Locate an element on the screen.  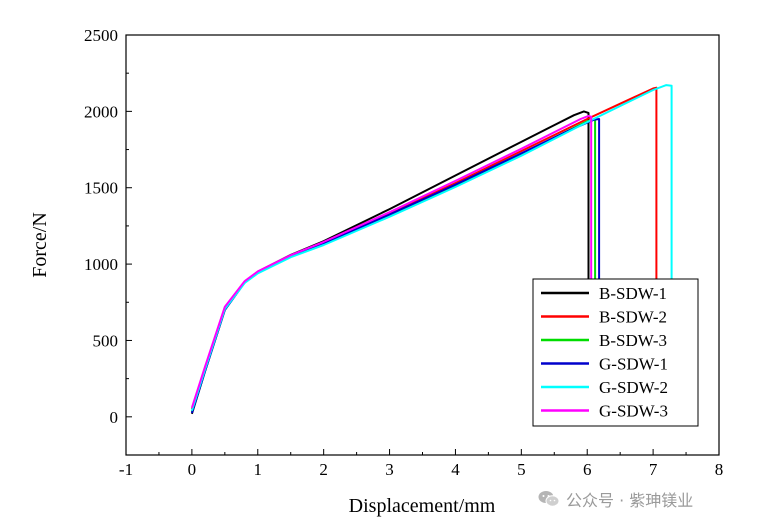
x-tick-label: 3 is located at coordinates (389, 469).